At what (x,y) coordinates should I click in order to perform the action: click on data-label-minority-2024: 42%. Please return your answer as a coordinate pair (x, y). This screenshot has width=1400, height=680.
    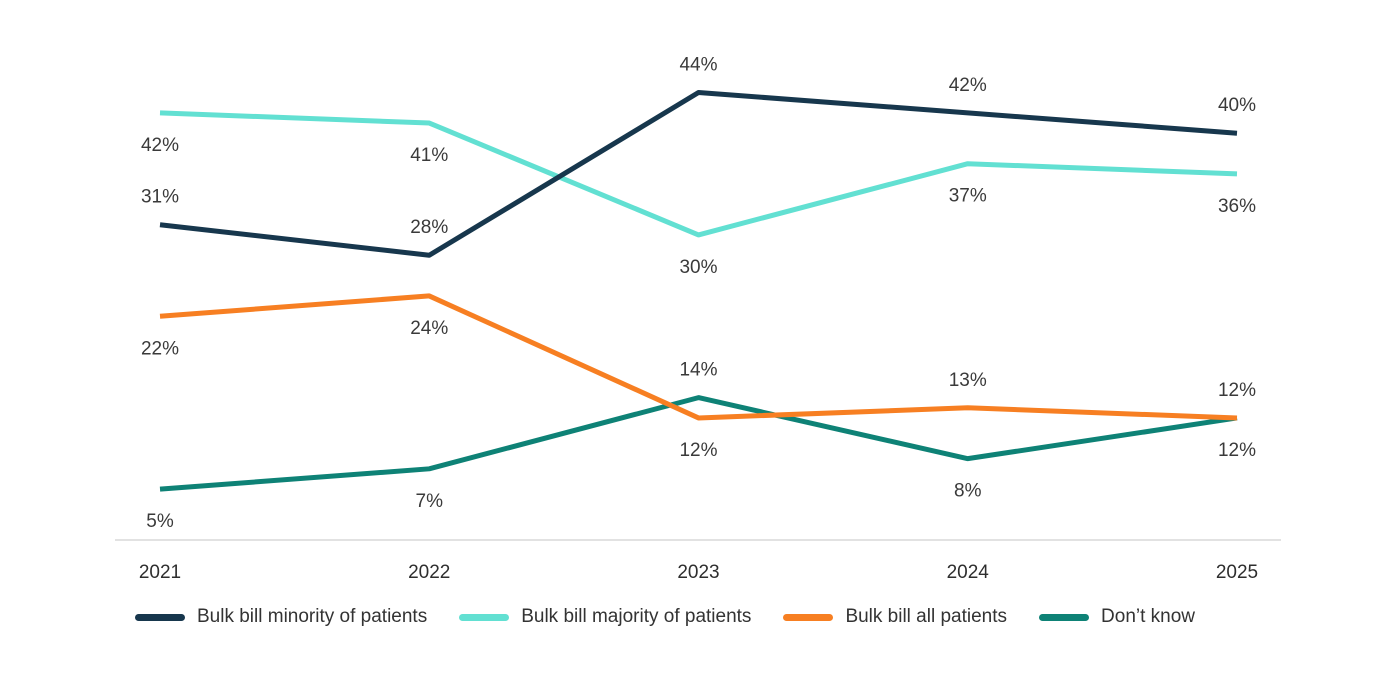
    Looking at the image, I should click on (968, 85).